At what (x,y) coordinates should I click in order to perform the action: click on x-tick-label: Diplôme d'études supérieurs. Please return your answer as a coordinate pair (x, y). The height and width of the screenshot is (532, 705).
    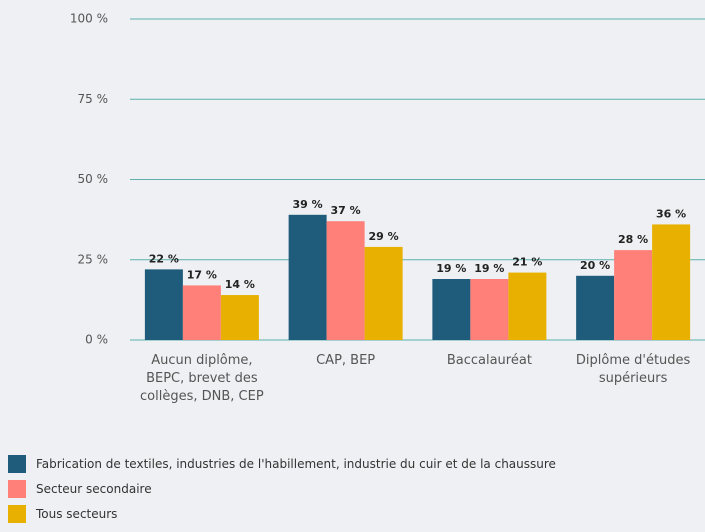
    Looking at the image, I should click on (633, 369).